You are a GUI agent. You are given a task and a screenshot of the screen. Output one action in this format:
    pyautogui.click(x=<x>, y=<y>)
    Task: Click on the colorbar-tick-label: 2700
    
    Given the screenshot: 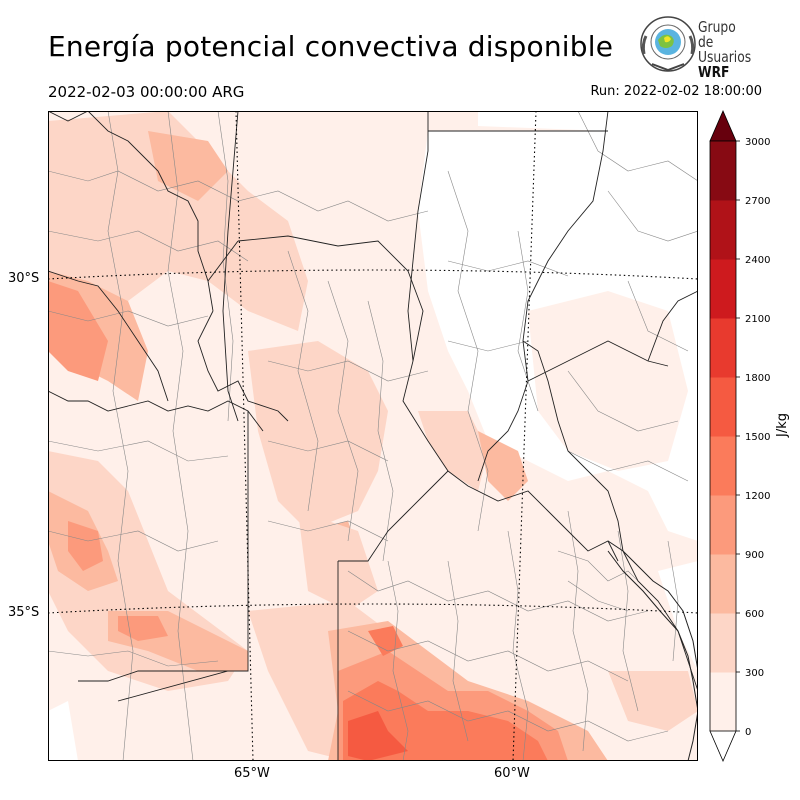 What is the action you would take?
    pyautogui.click(x=757, y=201)
    